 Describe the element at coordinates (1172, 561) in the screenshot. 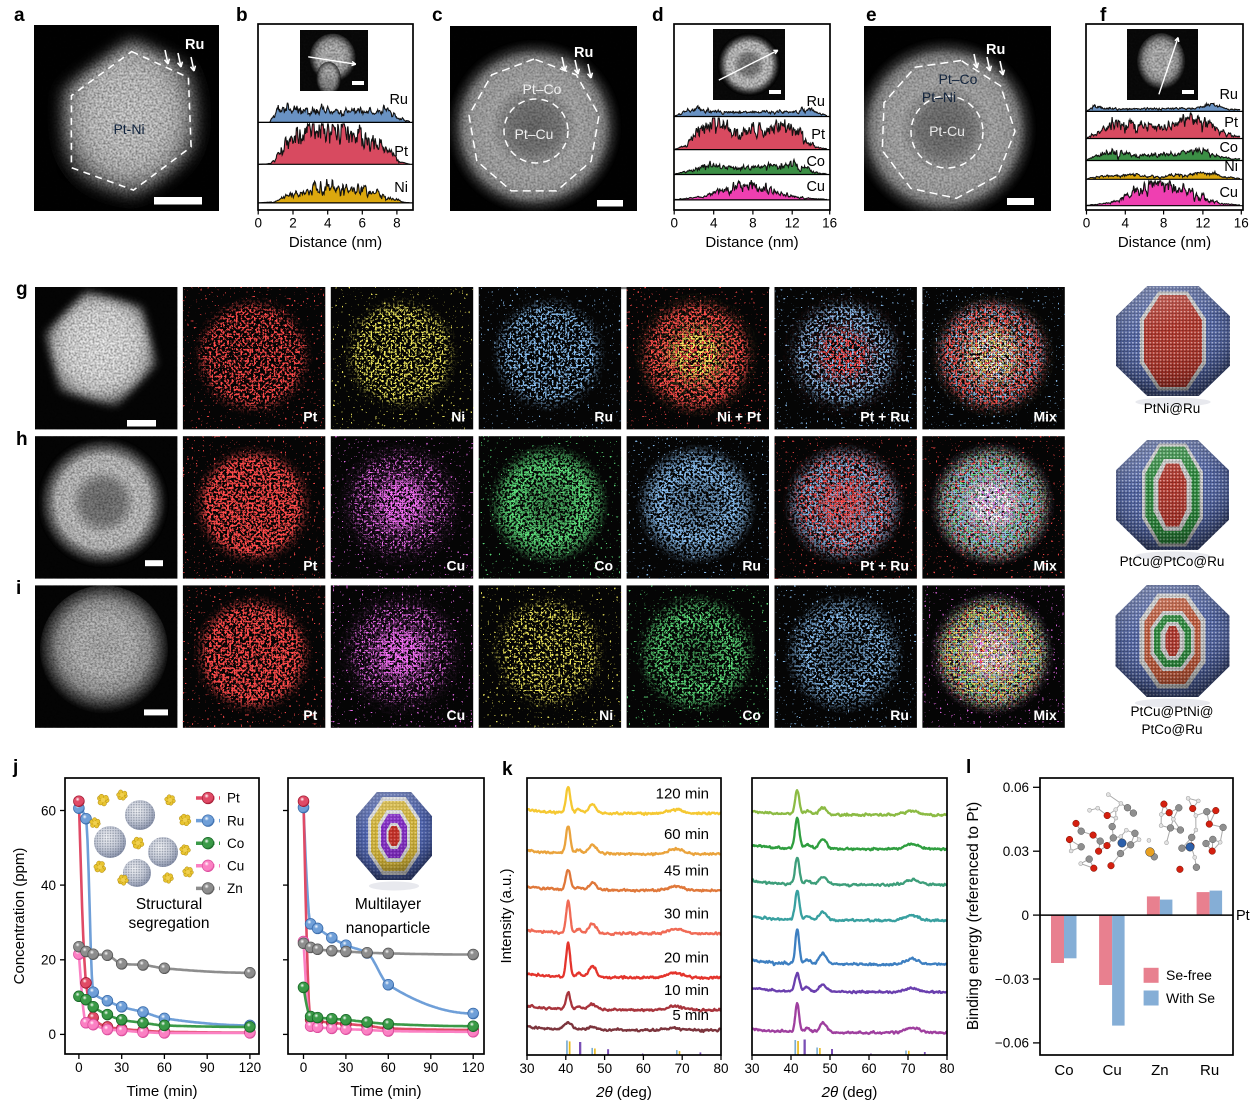

I see `svg-text: PtCu@PtCo@Ru` at that location.